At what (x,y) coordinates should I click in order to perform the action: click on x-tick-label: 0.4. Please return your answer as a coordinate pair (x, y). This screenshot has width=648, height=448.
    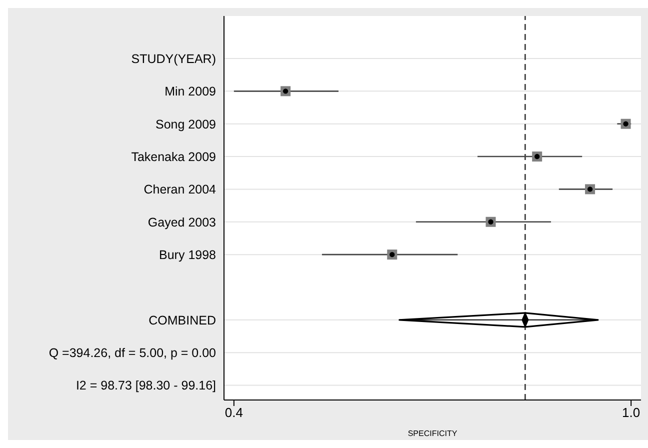
    Looking at the image, I should click on (233, 412).